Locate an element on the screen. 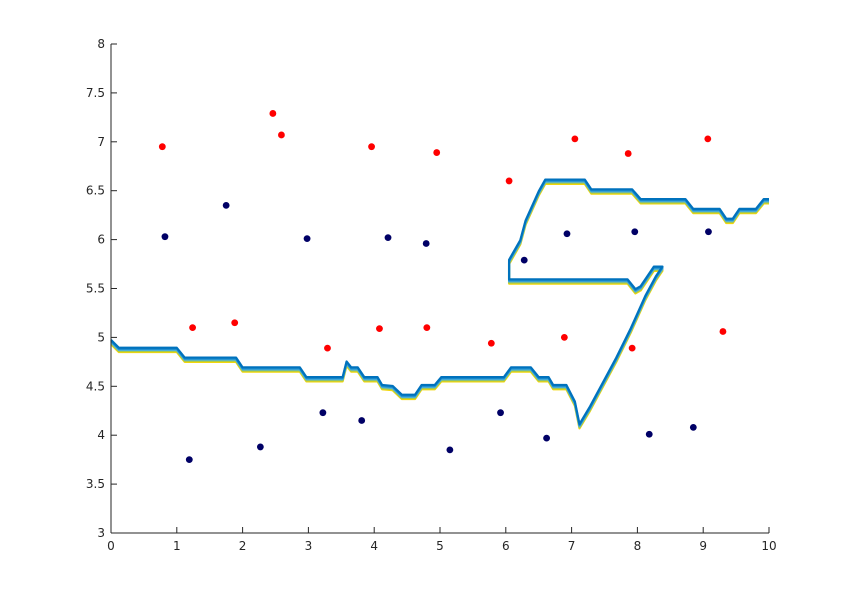 Image resolution: width=850 pixels, height=599 pixels. x-tick-label: 9 is located at coordinates (703, 546).